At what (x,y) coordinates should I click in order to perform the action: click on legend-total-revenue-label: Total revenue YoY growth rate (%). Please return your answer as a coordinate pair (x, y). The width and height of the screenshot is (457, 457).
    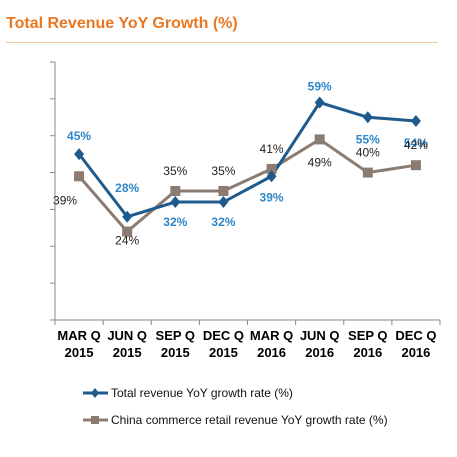
    Looking at the image, I should click on (202, 393).